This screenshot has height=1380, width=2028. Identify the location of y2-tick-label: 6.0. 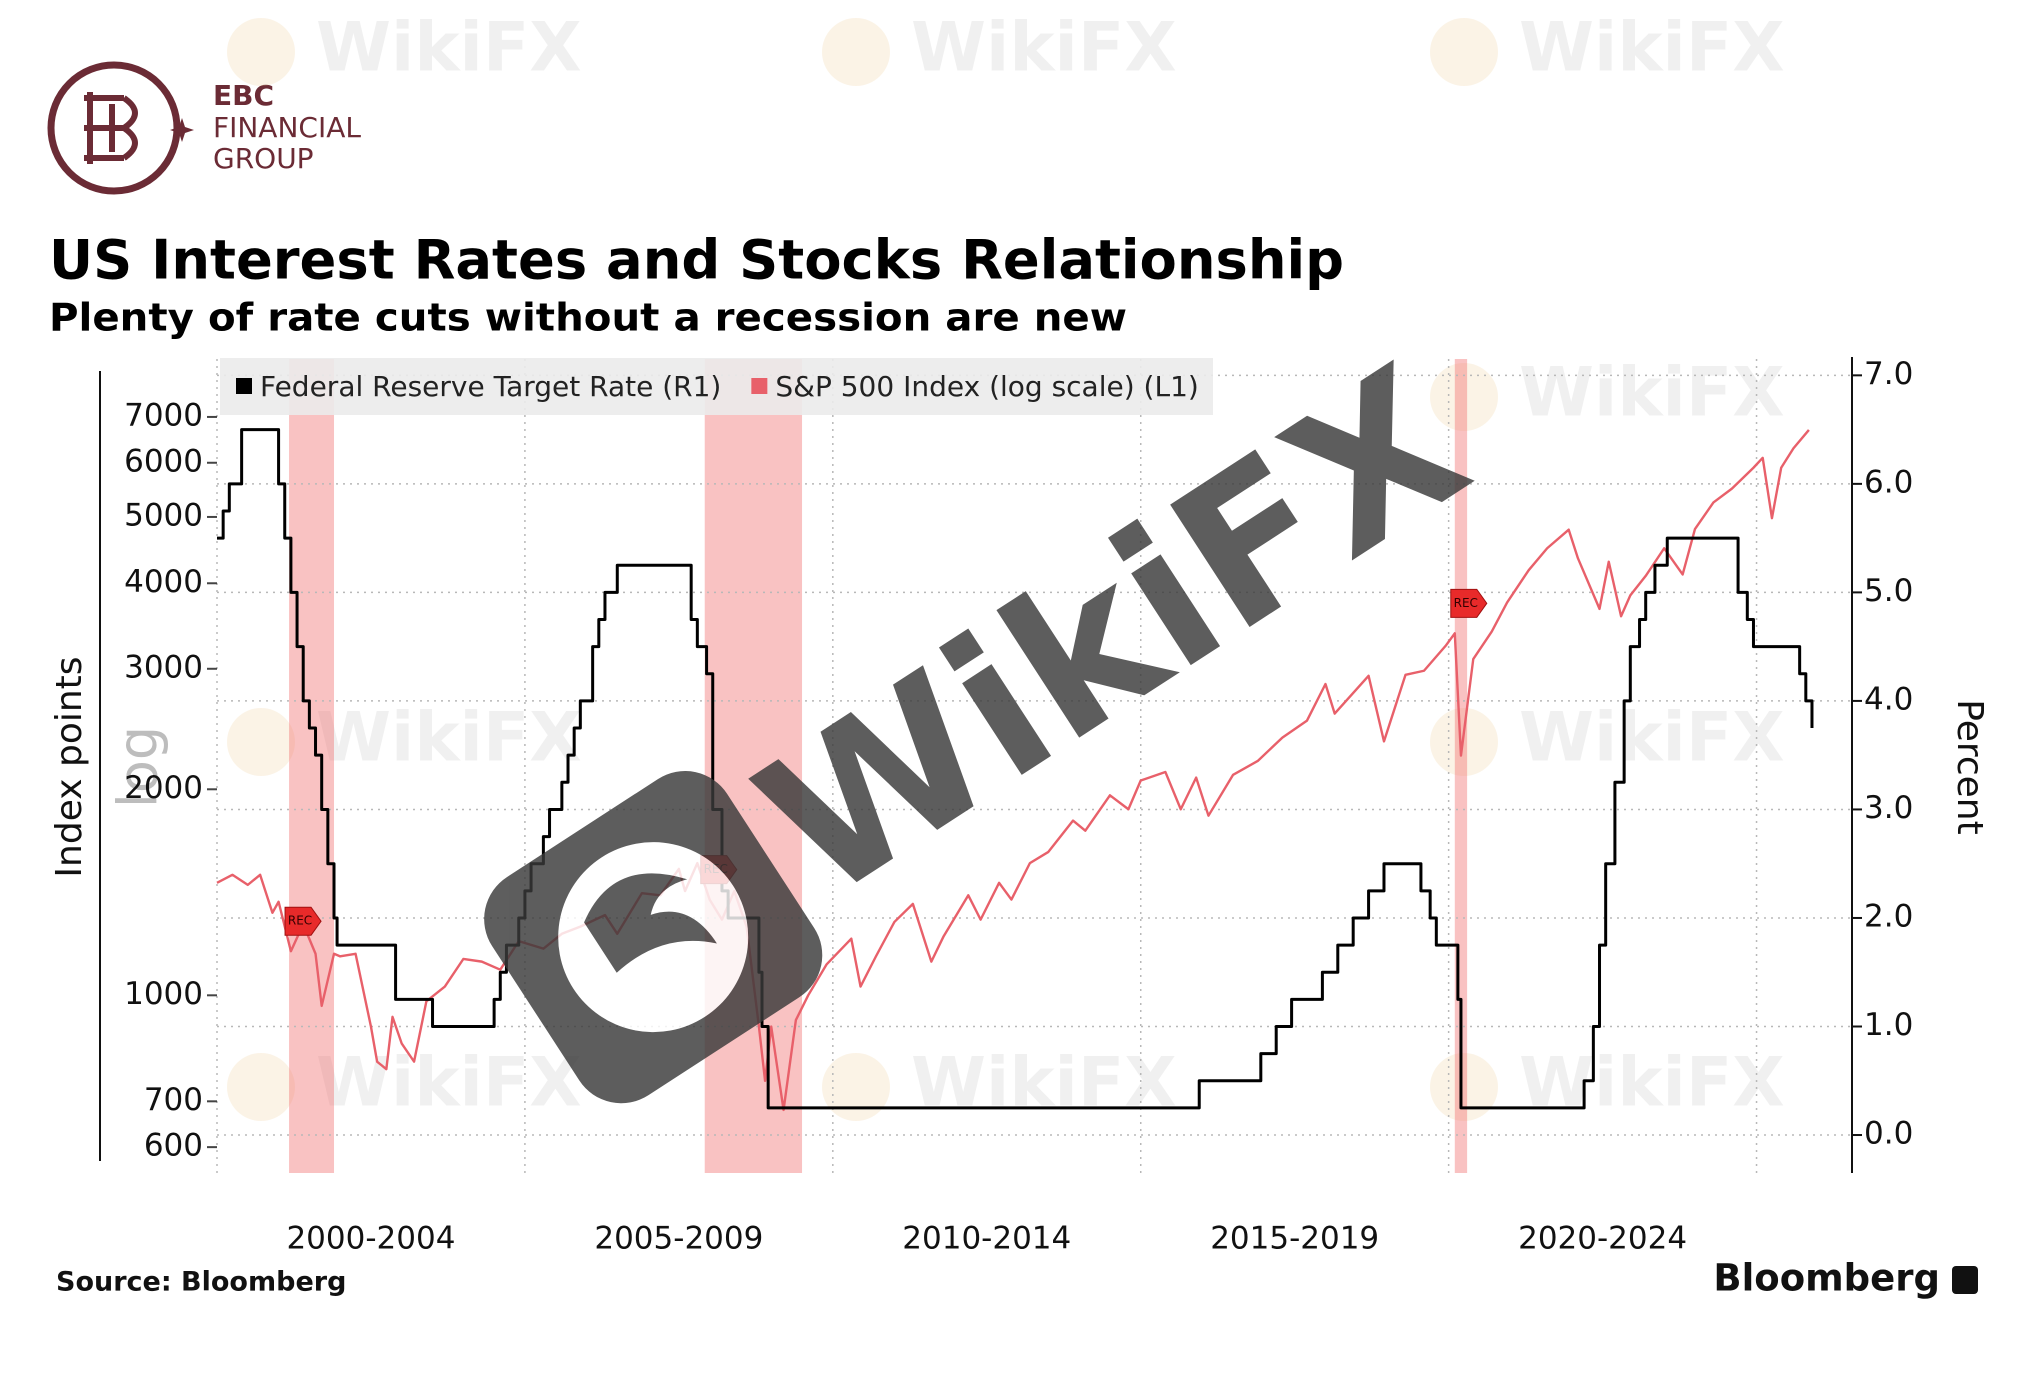
(1888, 482).